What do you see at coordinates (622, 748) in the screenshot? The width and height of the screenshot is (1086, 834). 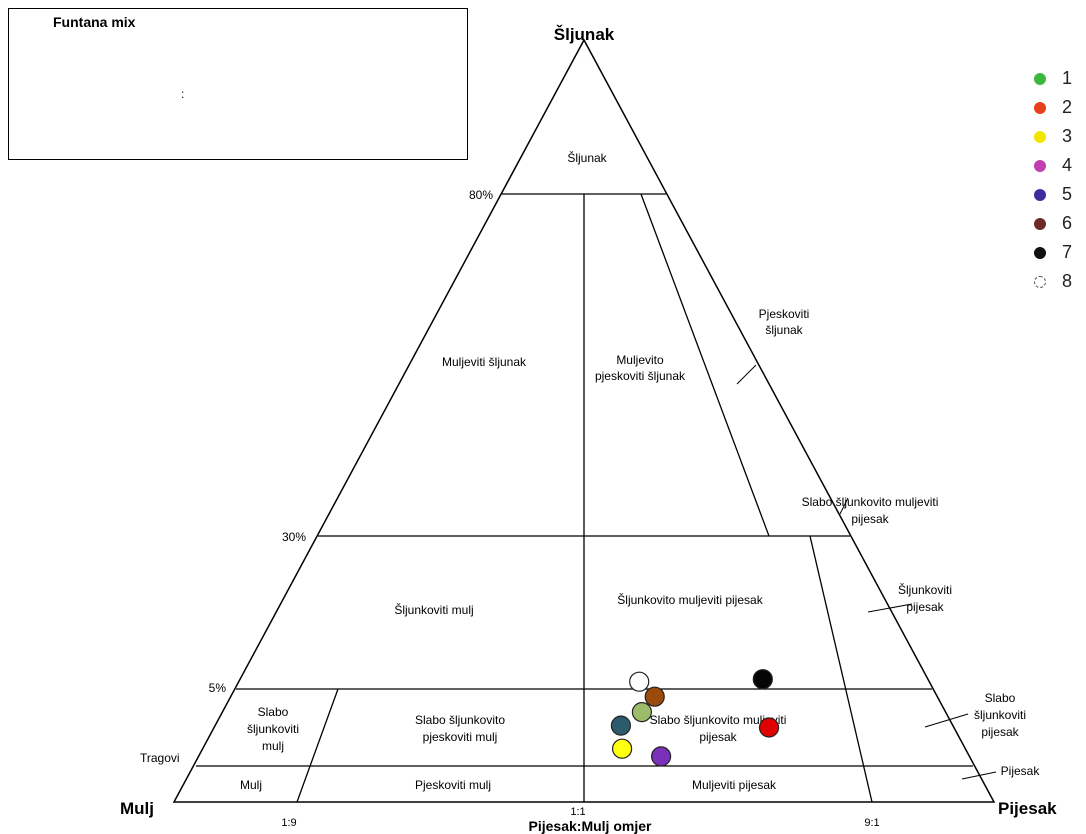 I see `sample-yellow-point` at bounding box center [622, 748].